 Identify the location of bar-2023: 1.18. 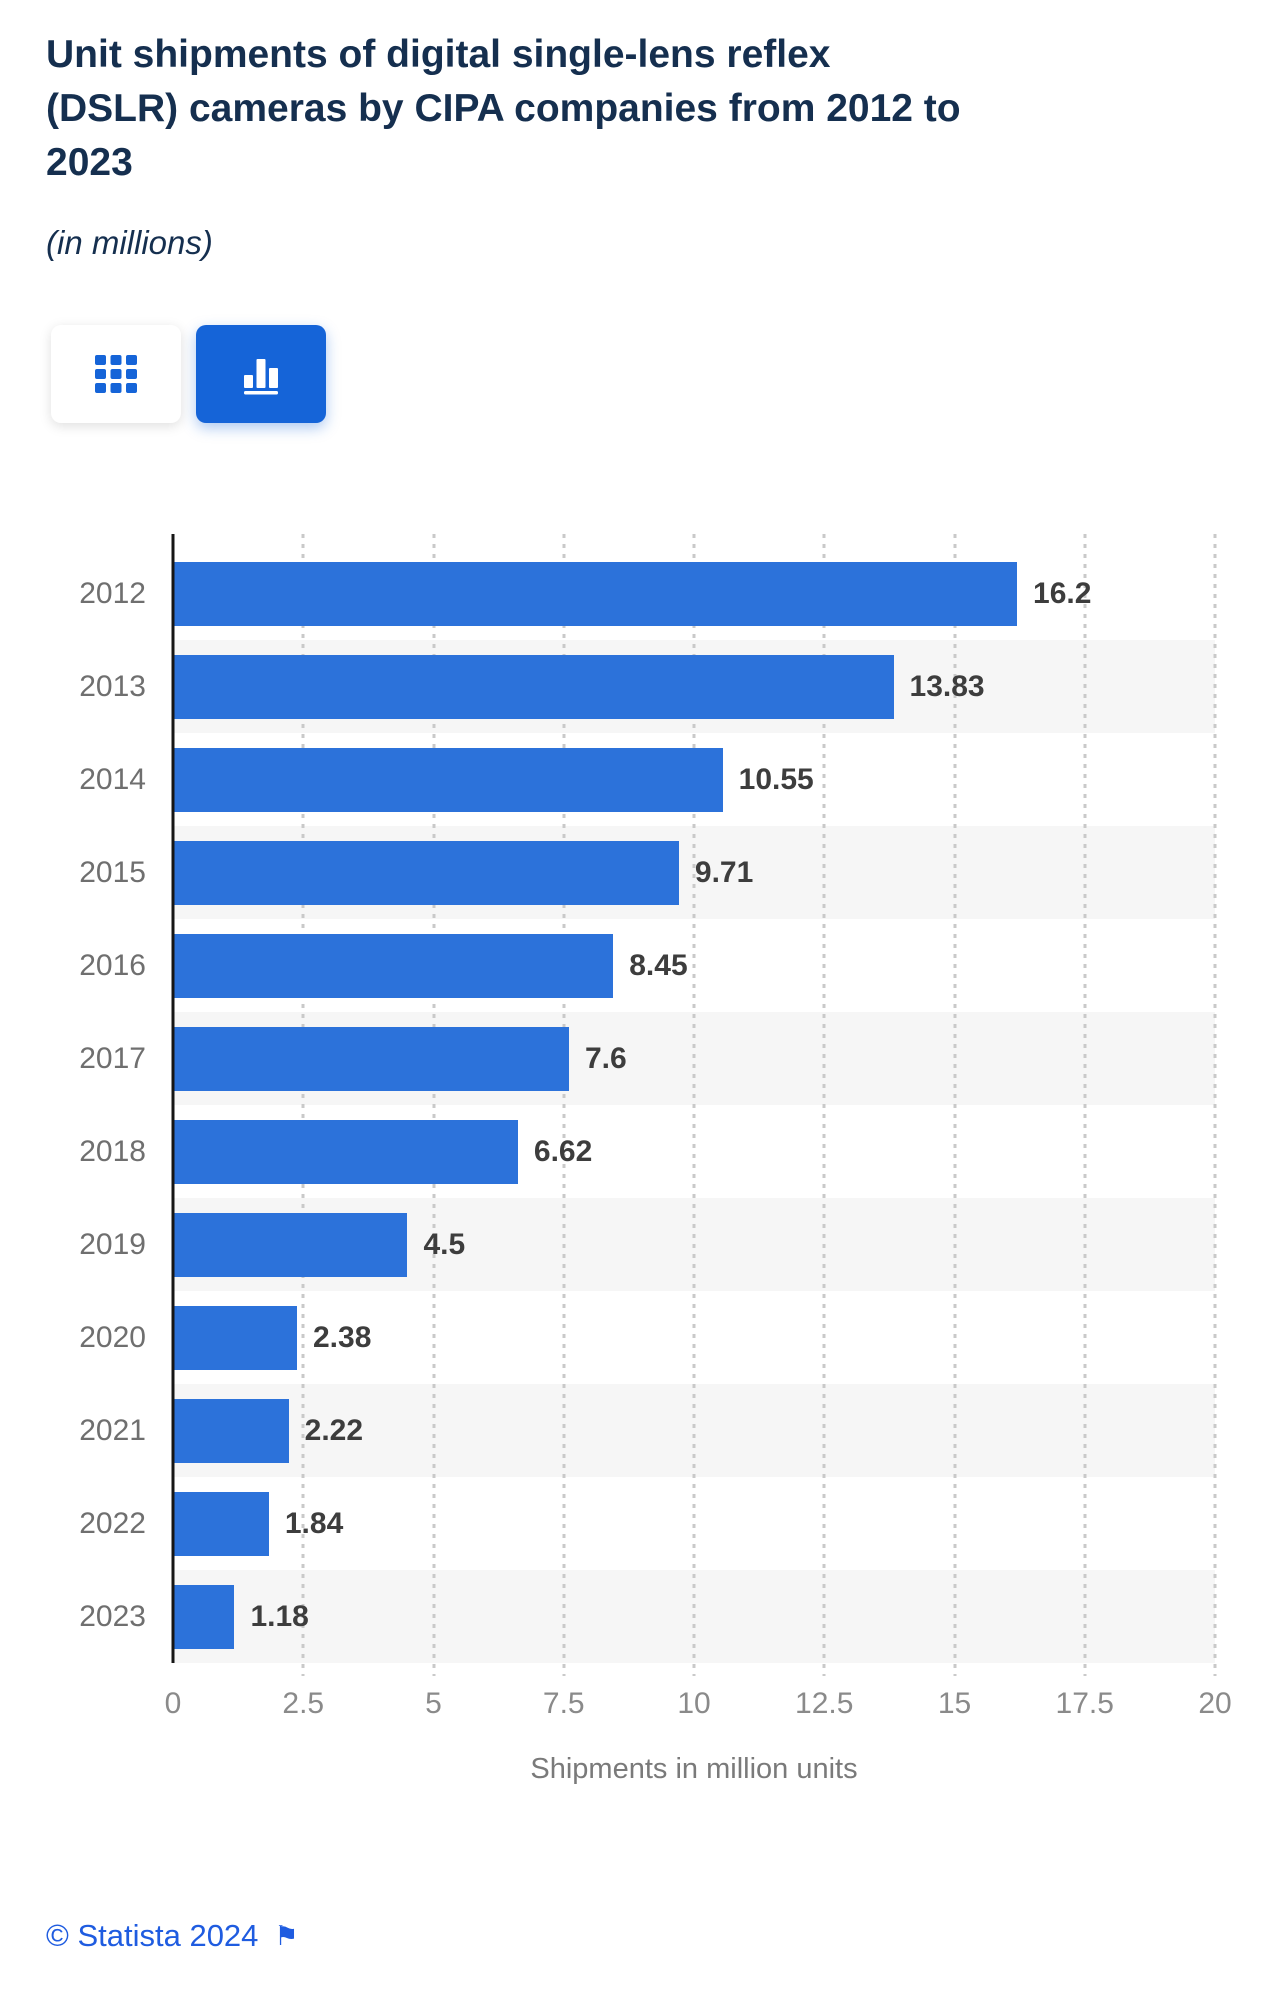
(241, 1616).